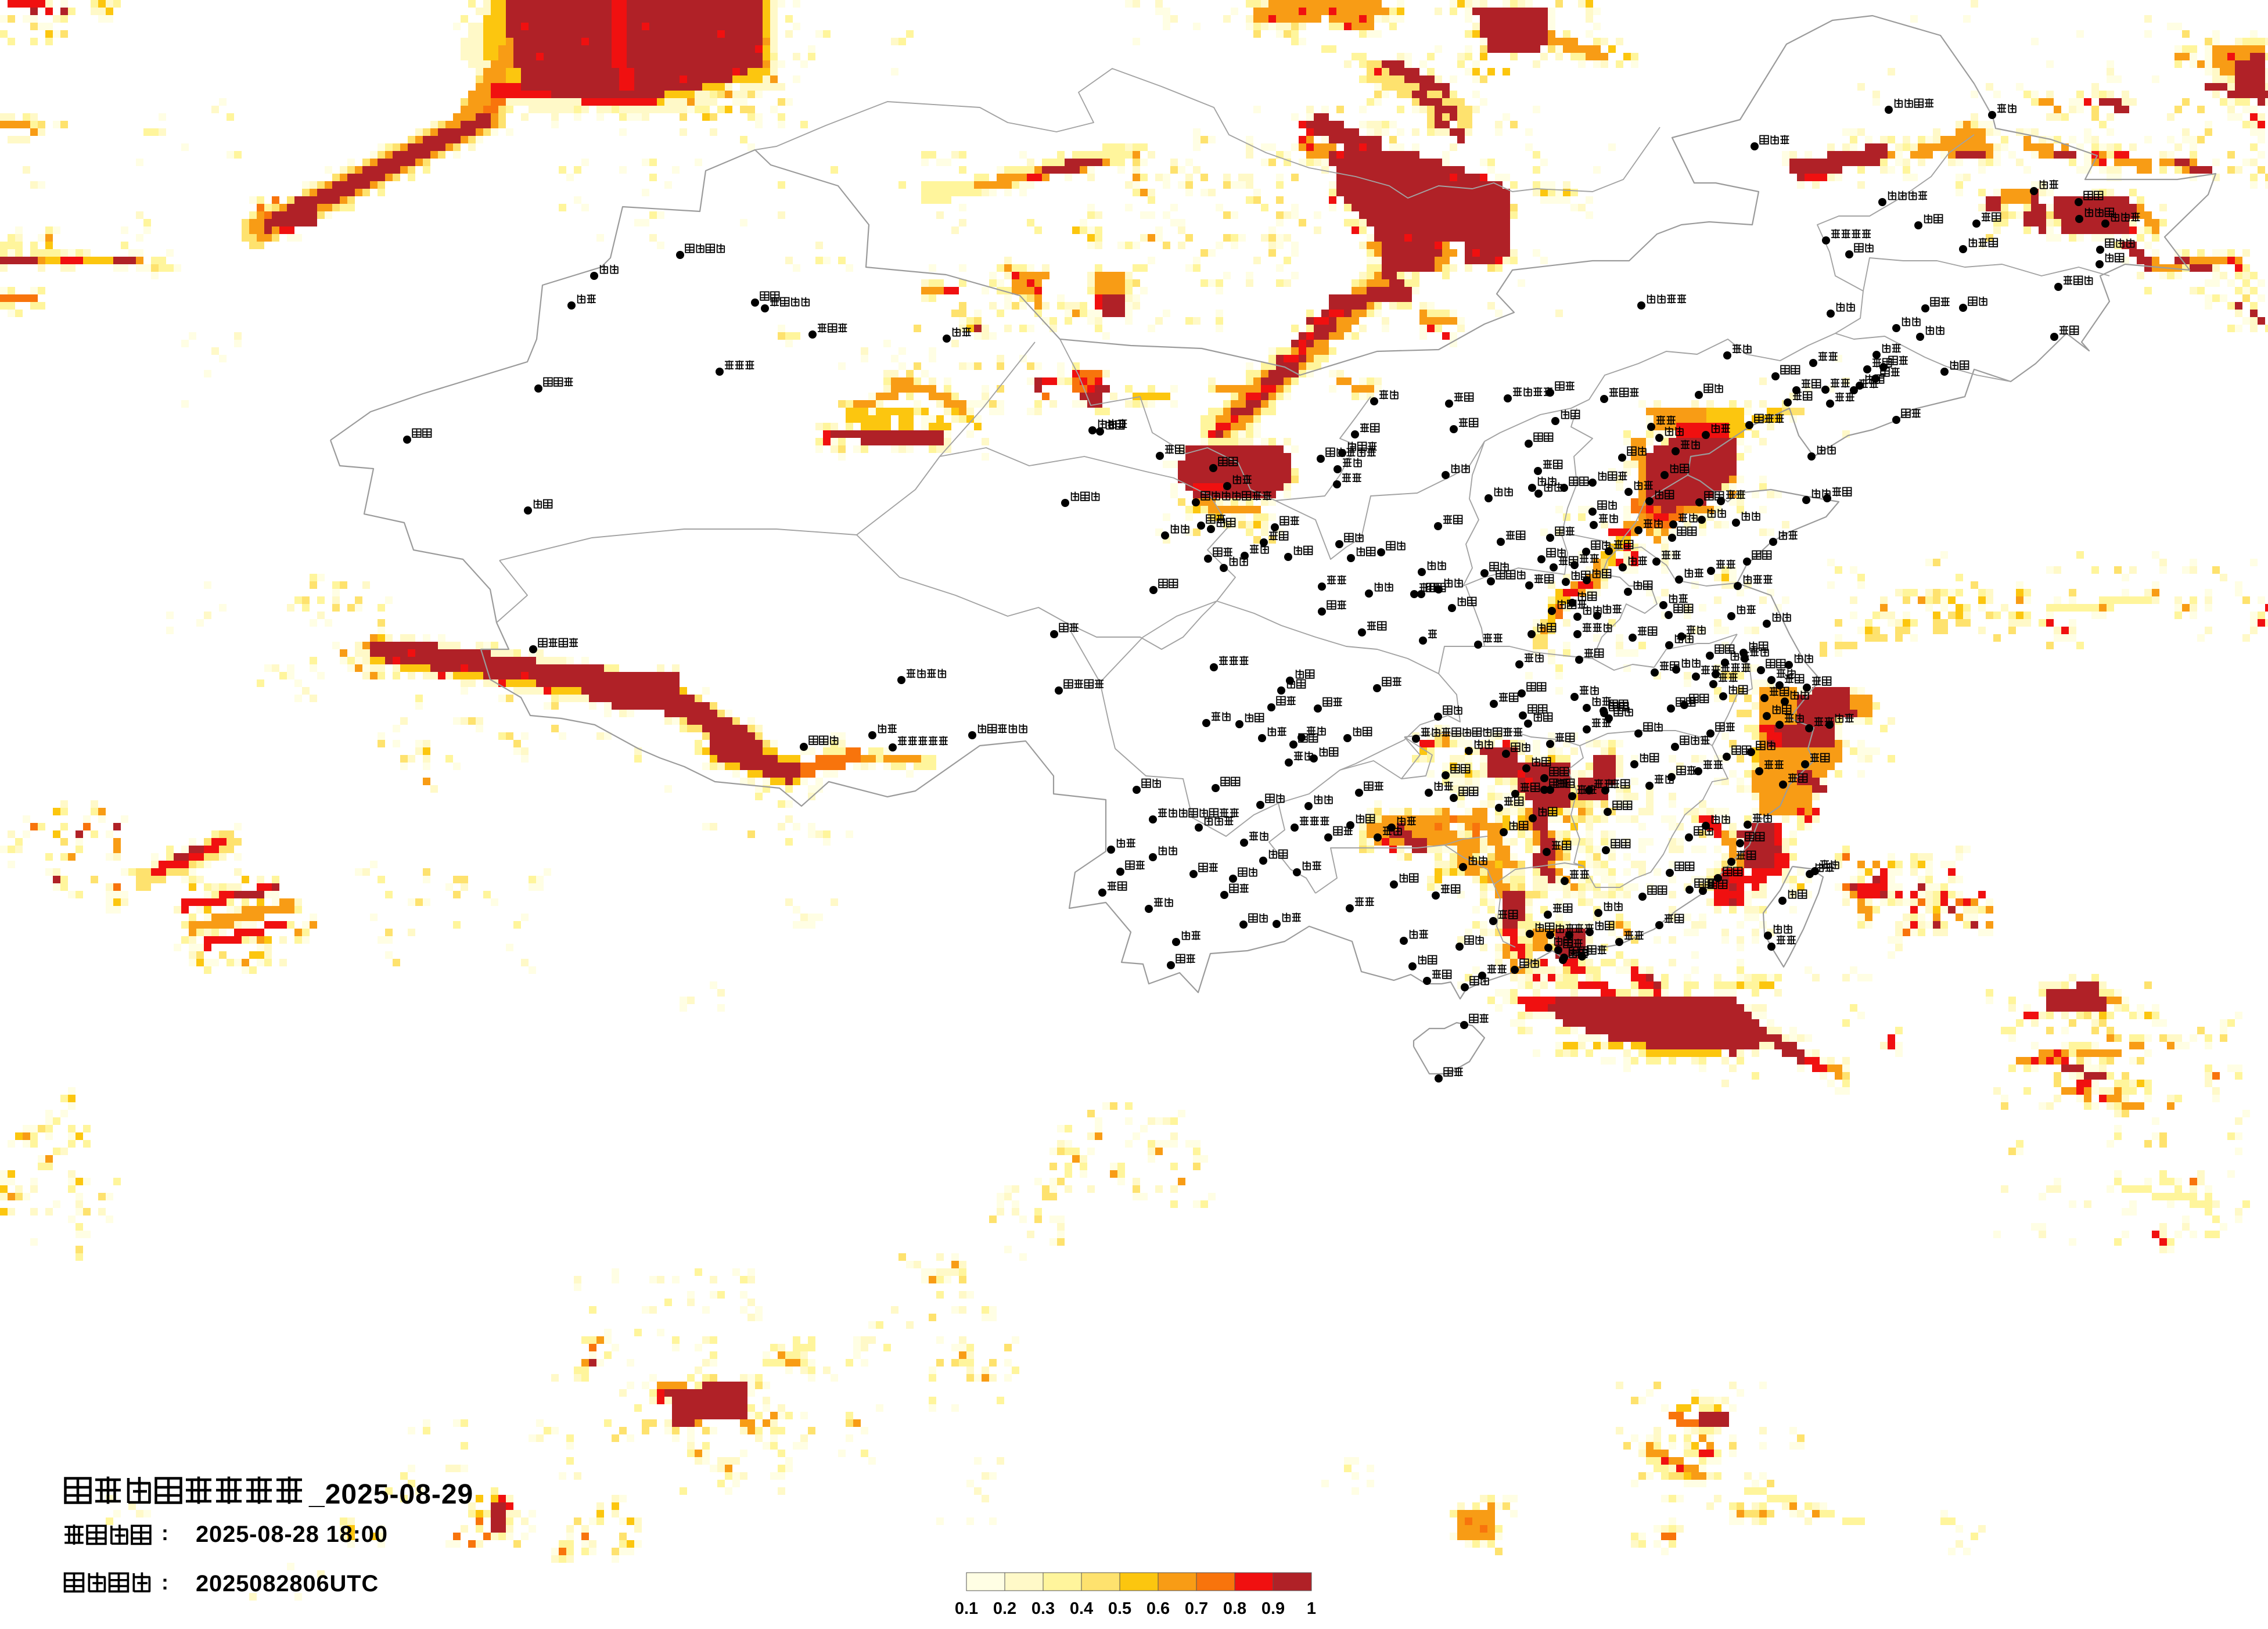 The width and height of the screenshot is (2268, 1629). Describe the element at coordinates (1273, 1608) in the screenshot. I see `svg-text: 0.9` at that location.